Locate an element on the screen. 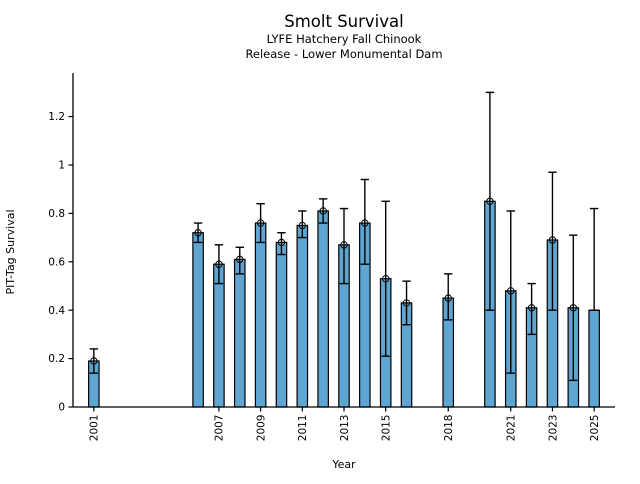 The width and height of the screenshot is (640, 484). y-tick-label-0.4: 0.4 is located at coordinates (56, 311).